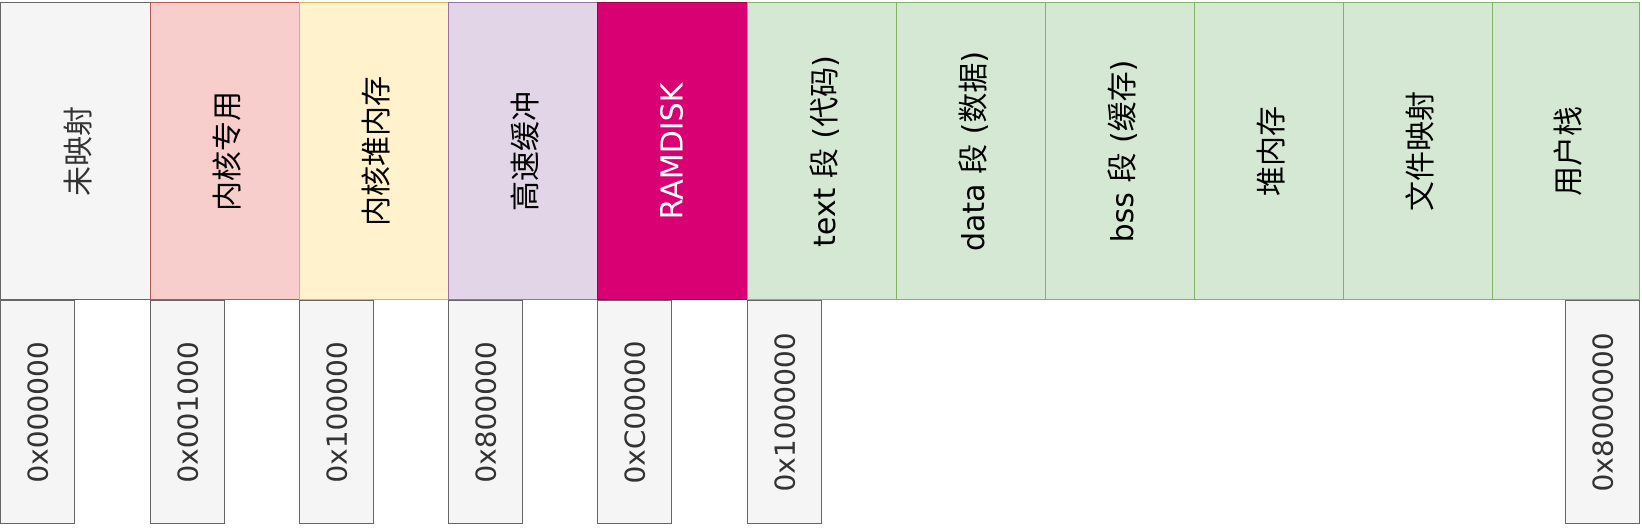  I want to click on segment-user-stack: 用户栈, so click(1566, 151).